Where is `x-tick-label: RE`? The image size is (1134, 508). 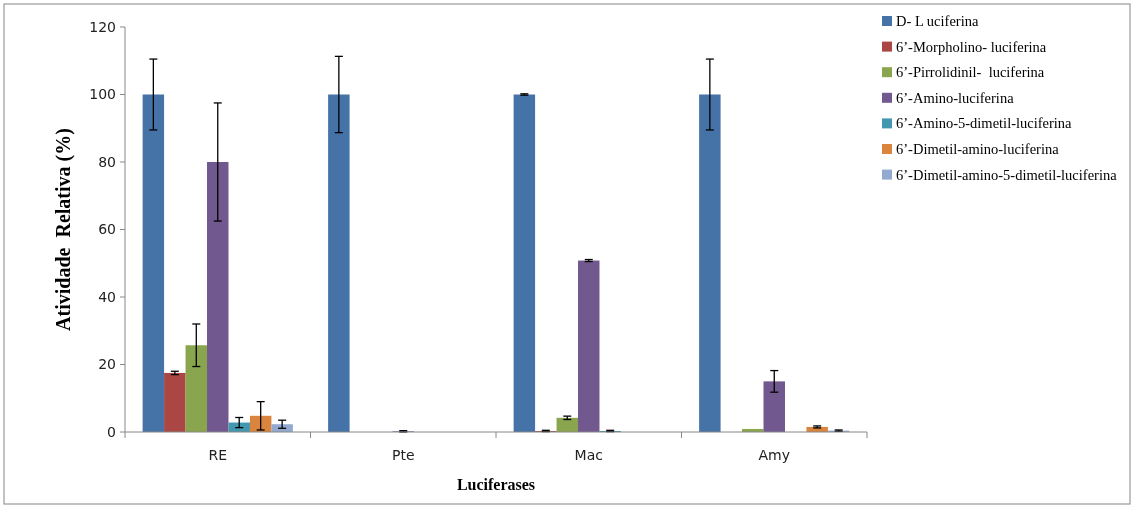 x-tick-label: RE is located at coordinates (218, 455).